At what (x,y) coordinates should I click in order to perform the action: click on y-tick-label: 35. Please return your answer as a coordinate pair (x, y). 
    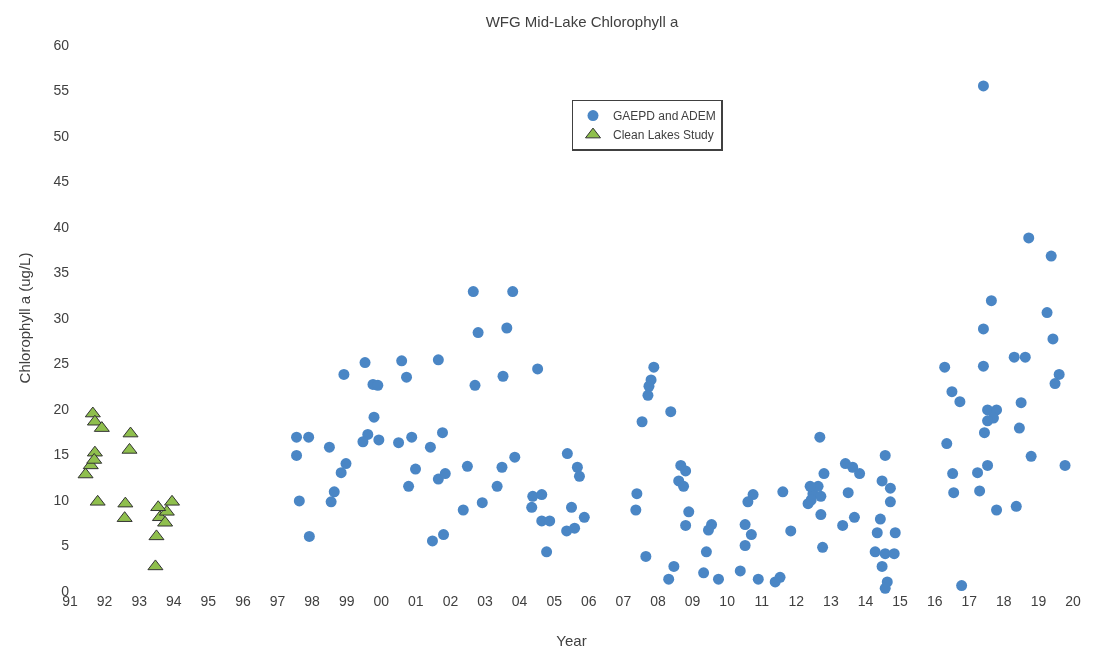
    Looking at the image, I should click on (61, 272).